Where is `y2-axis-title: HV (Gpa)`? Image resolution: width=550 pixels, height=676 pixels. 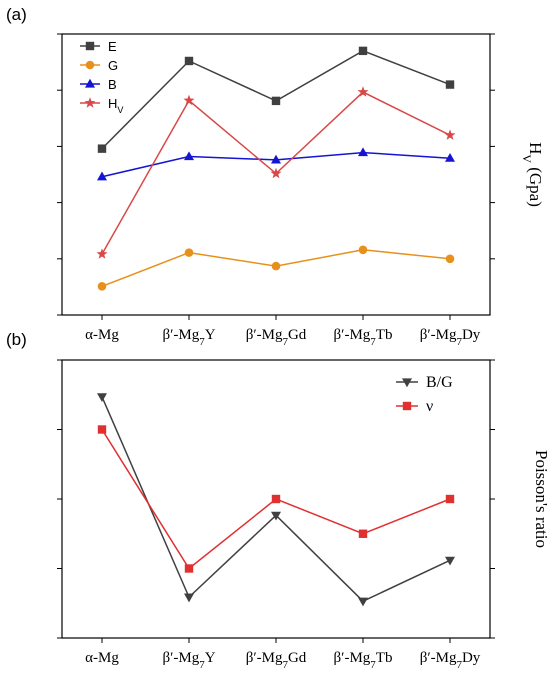 y2-axis-title: HV (Gpa) is located at coordinates (532, 174).